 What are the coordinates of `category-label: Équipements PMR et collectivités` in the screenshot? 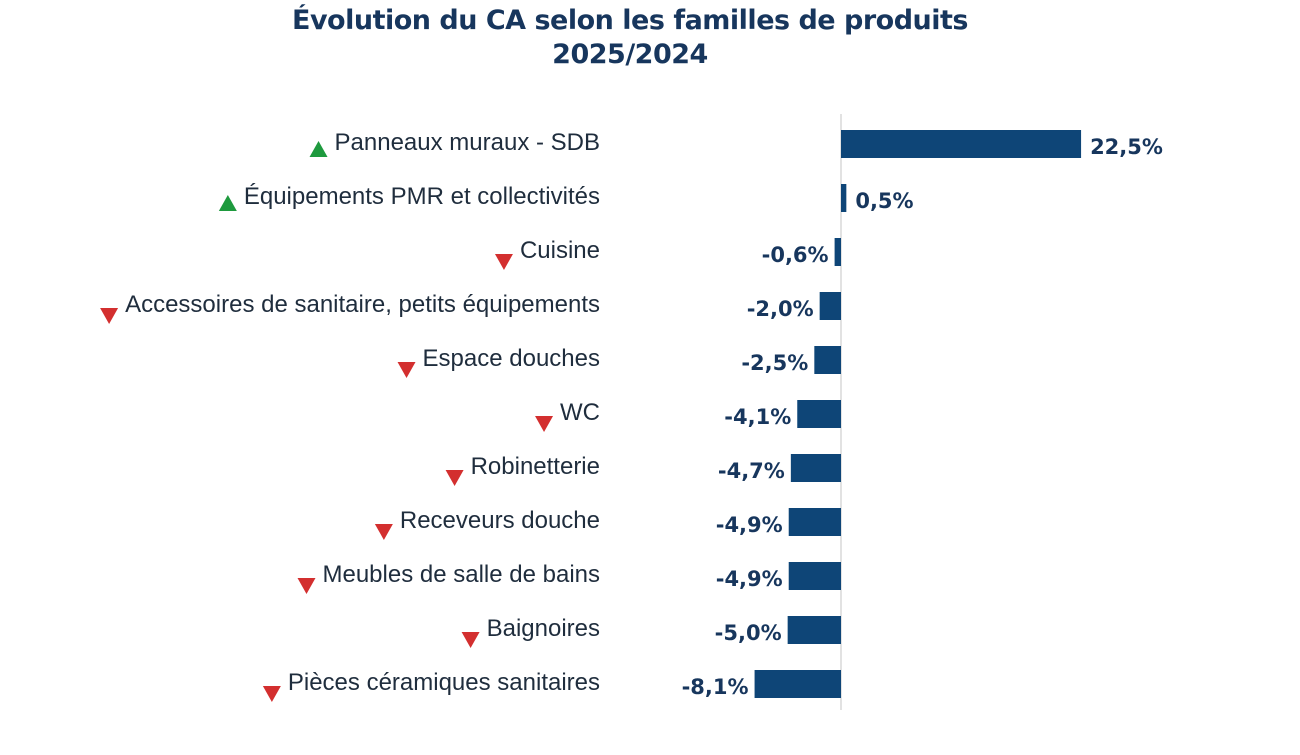 It's located at (422, 196).